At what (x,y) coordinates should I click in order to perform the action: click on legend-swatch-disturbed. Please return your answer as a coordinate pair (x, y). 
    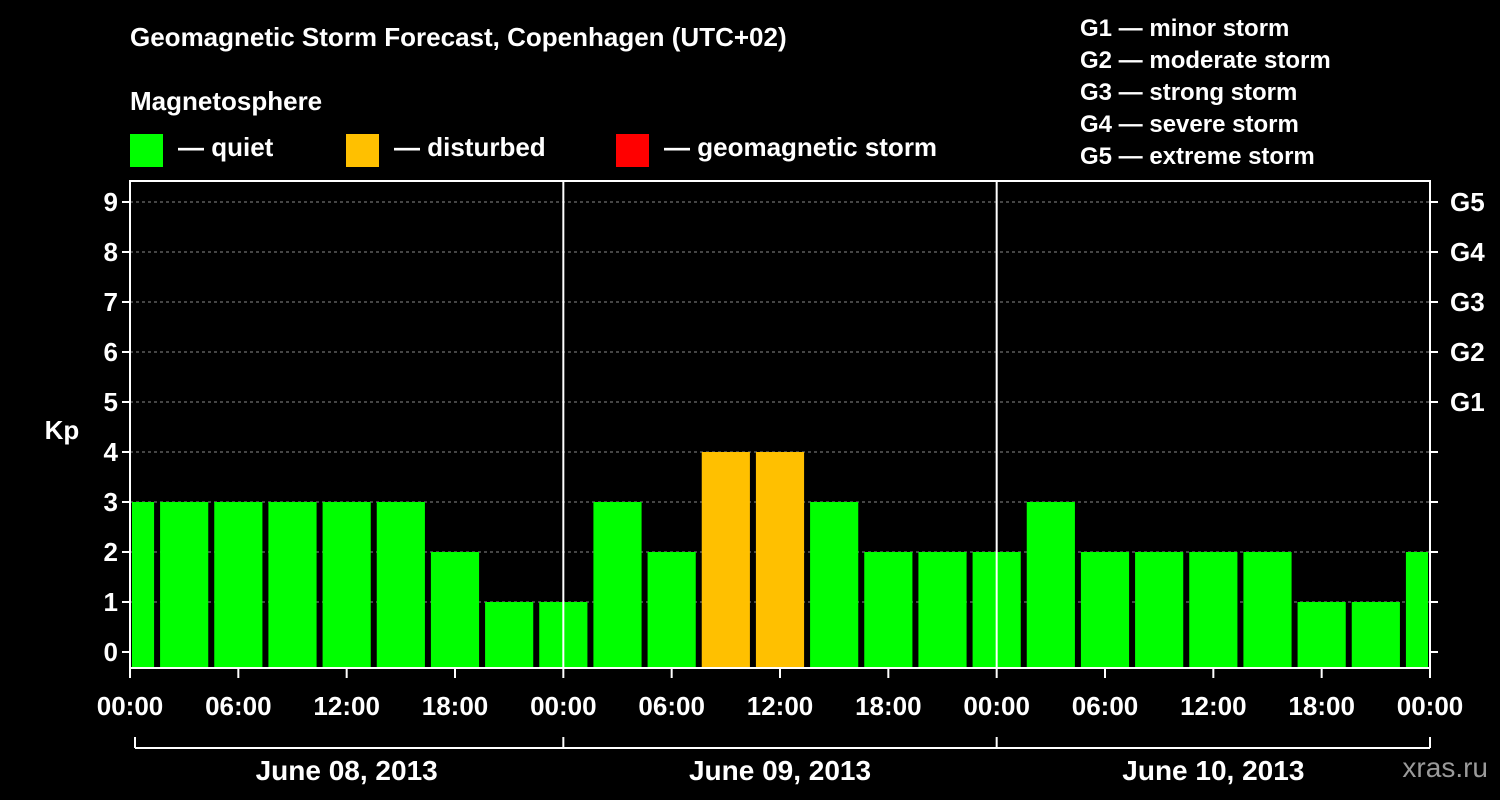
    Looking at the image, I should click on (362, 150).